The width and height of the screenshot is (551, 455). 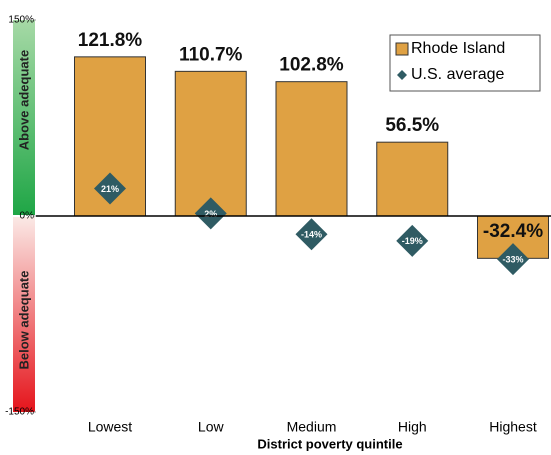 I want to click on y-tick-label: -150%, so click(x=19, y=412).